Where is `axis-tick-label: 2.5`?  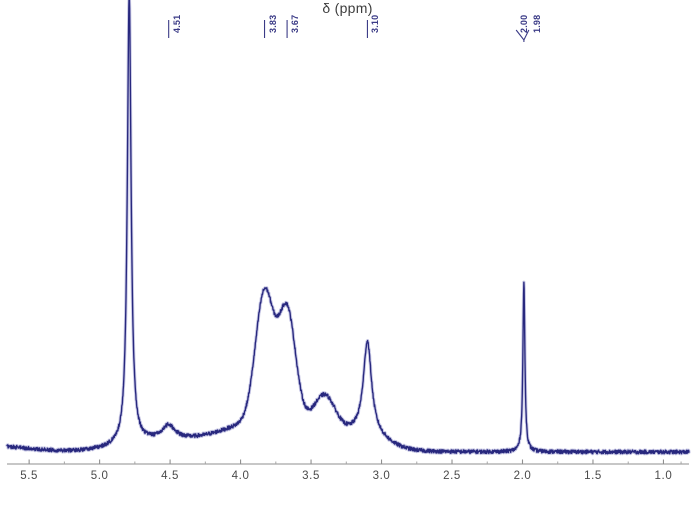 axis-tick-label: 2.5 is located at coordinates (452, 476).